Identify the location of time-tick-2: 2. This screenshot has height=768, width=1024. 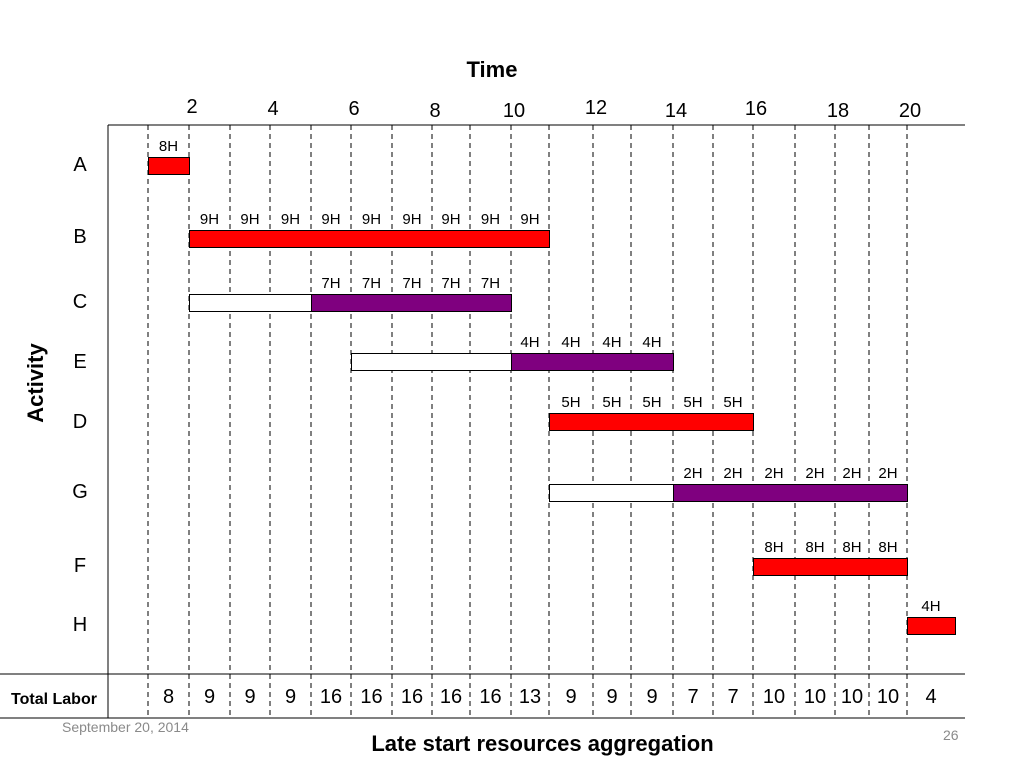
(191, 107).